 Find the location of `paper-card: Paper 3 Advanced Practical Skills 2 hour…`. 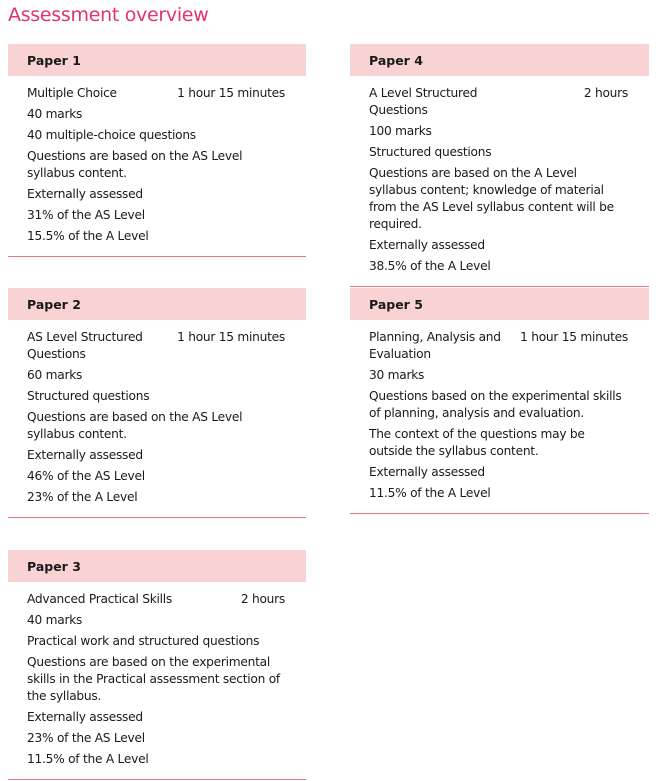

paper-card: Paper 3 Advanced Practical Skills 2 hour… is located at coordinates (157, 665).